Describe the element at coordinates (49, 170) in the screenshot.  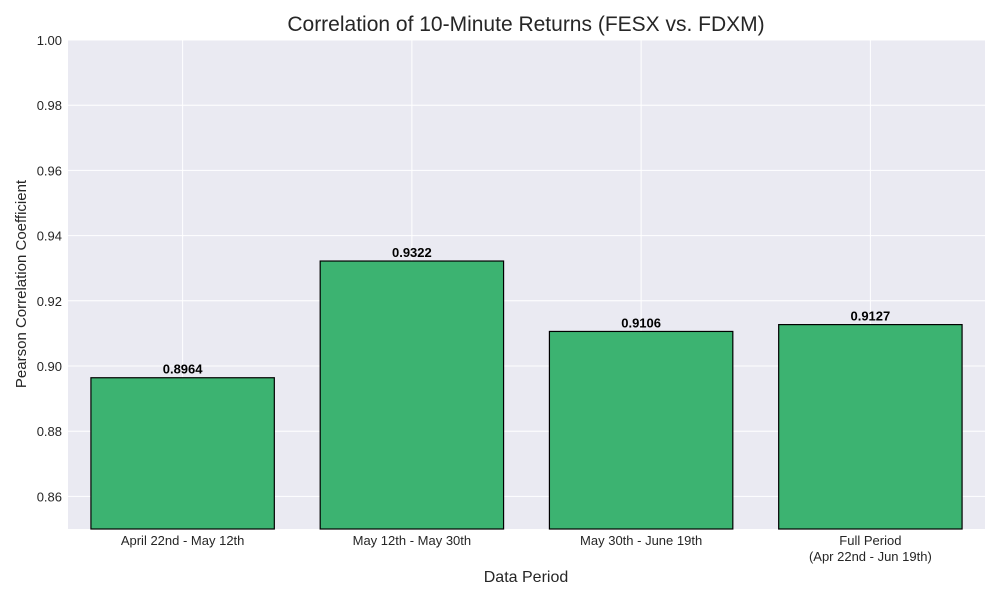
I see `y-tick-label: 0.96` at that location.